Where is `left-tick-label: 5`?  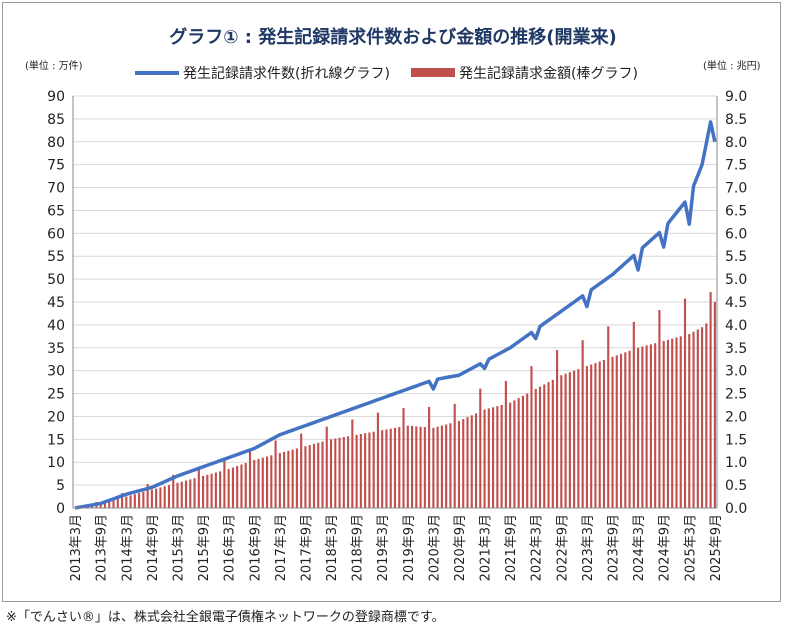
left-tick-label: 5 is located at coordinates (60, 486).